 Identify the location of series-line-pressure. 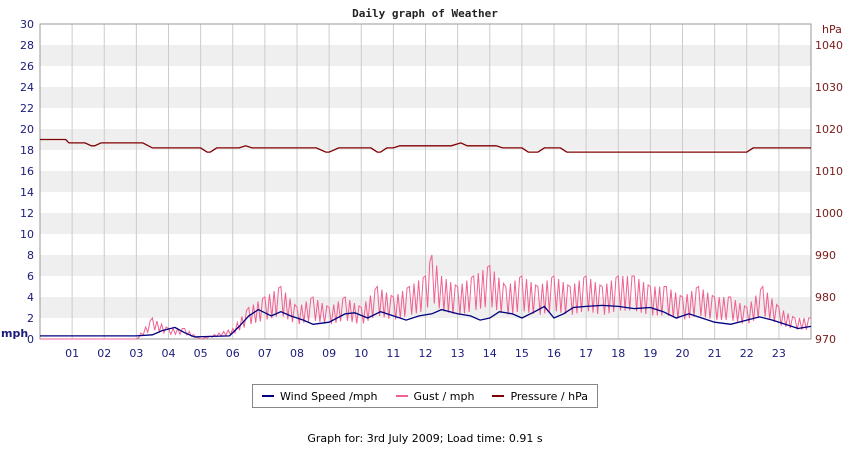
(425, 145).